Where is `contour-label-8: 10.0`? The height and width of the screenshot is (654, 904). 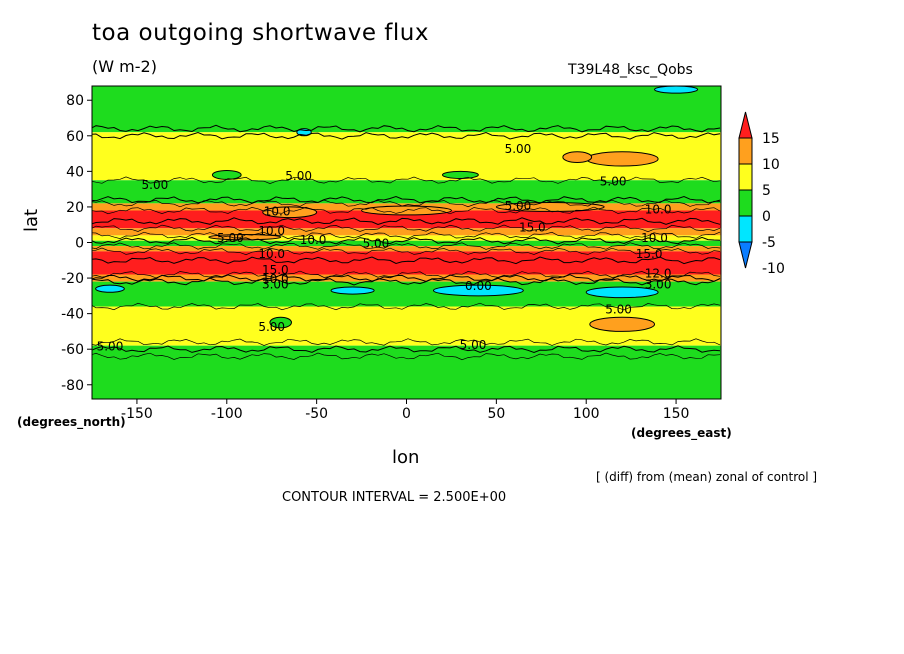
contour-label-8: 10.0 is located at coordinates (271, 231).